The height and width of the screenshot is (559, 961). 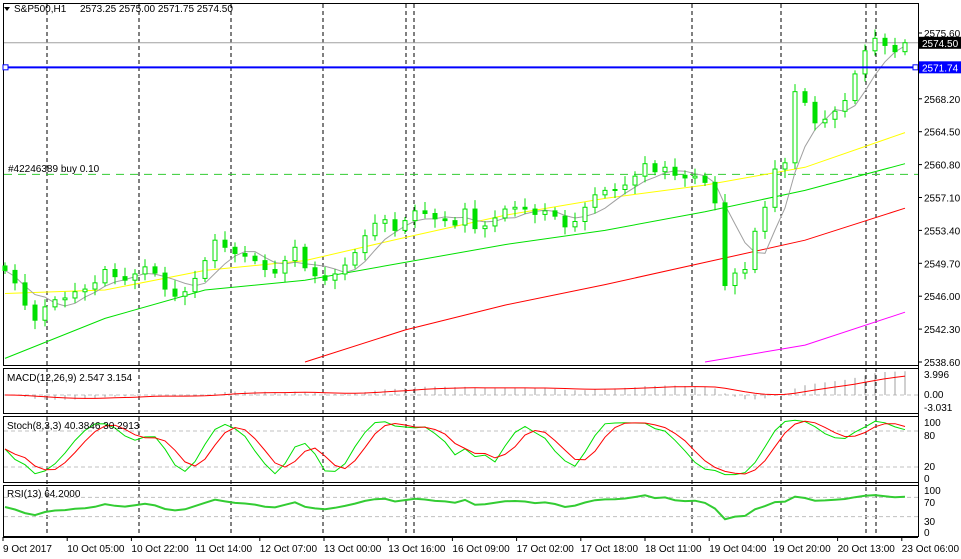 What do you see at coordinates (73, 426) in the screenshot?
I see `stoch-label: Stoch(8,3,3) 40.3846 30.2913` at bounding box center [73, 426].